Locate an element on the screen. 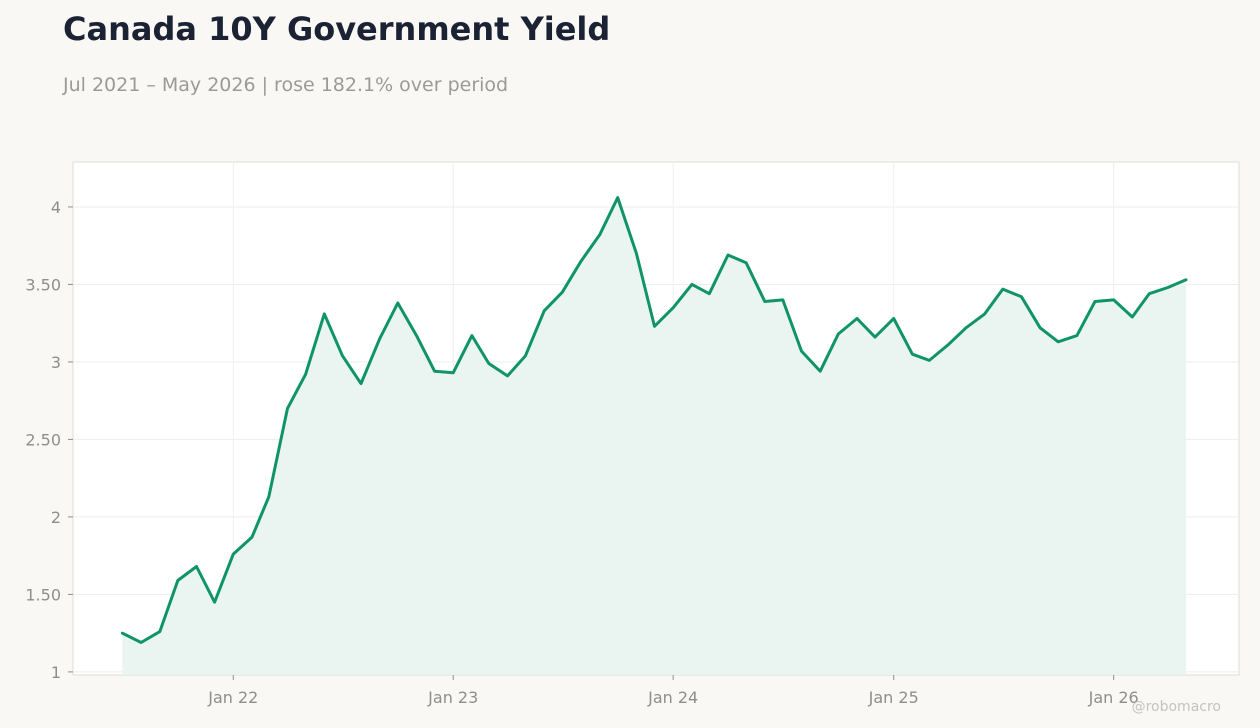  page-title: Canada 10Y Government Yield is located at coordinates (337, 29).